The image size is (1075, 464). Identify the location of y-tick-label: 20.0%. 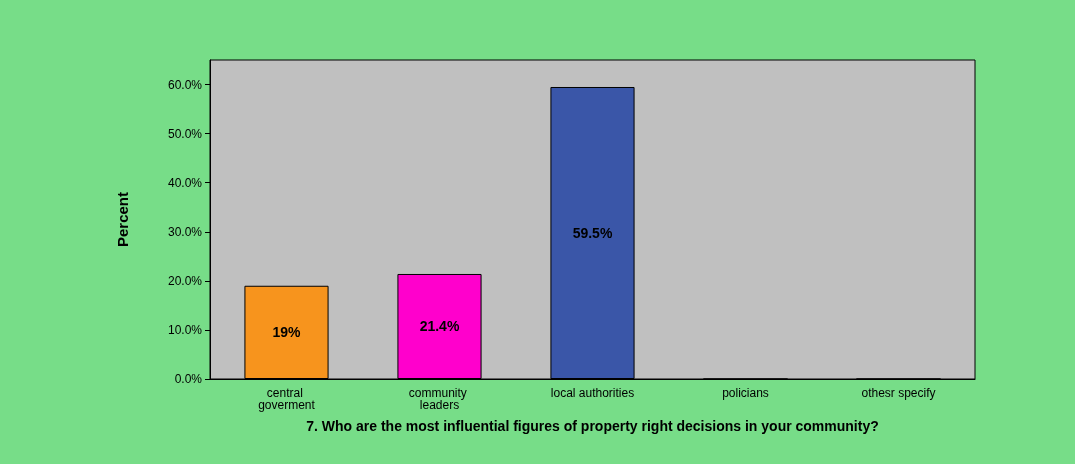
(185, 280).